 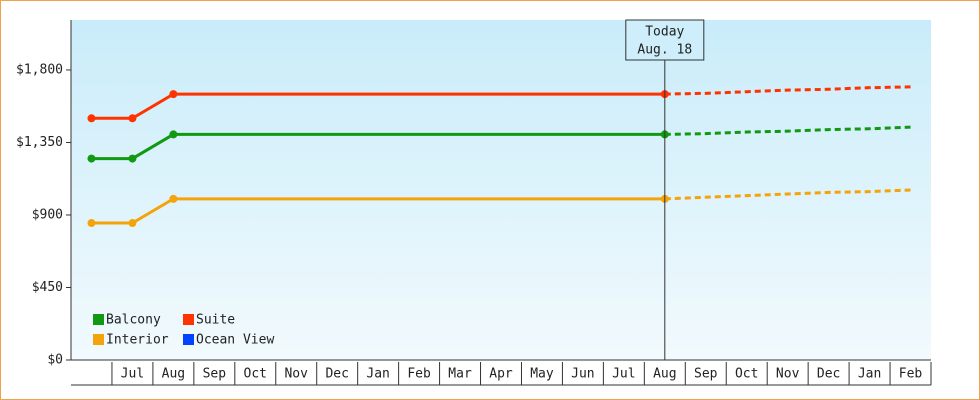 I want to click on today-label: Today, so click(x=664, y=32).